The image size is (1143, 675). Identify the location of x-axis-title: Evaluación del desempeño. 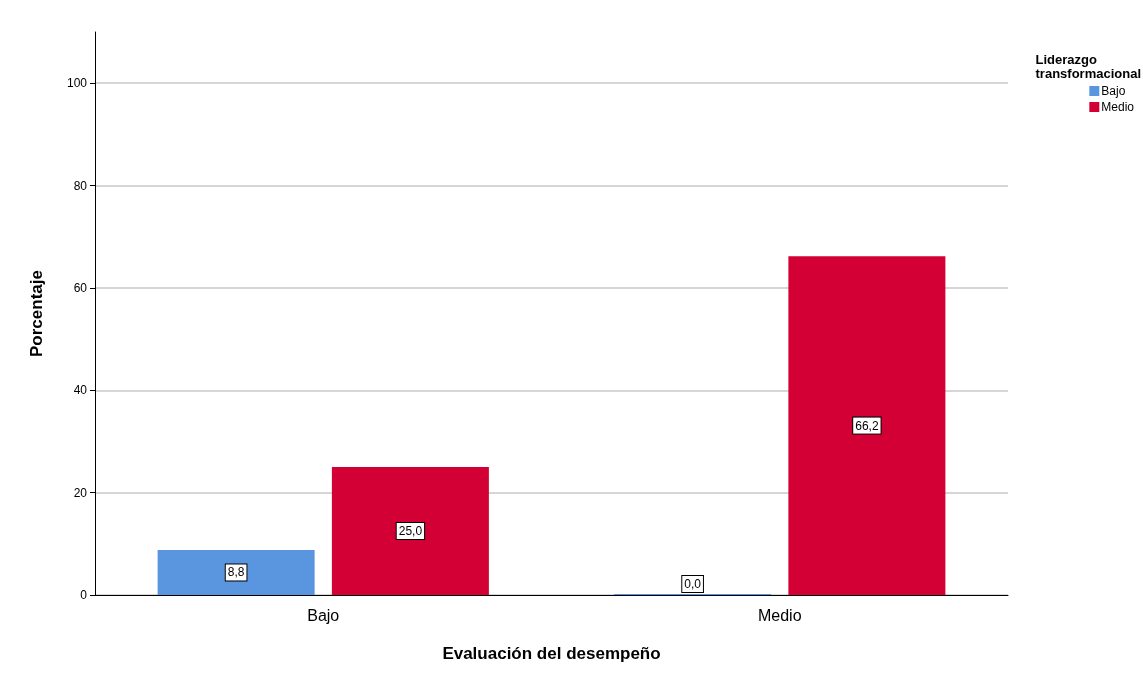
(551, 653).